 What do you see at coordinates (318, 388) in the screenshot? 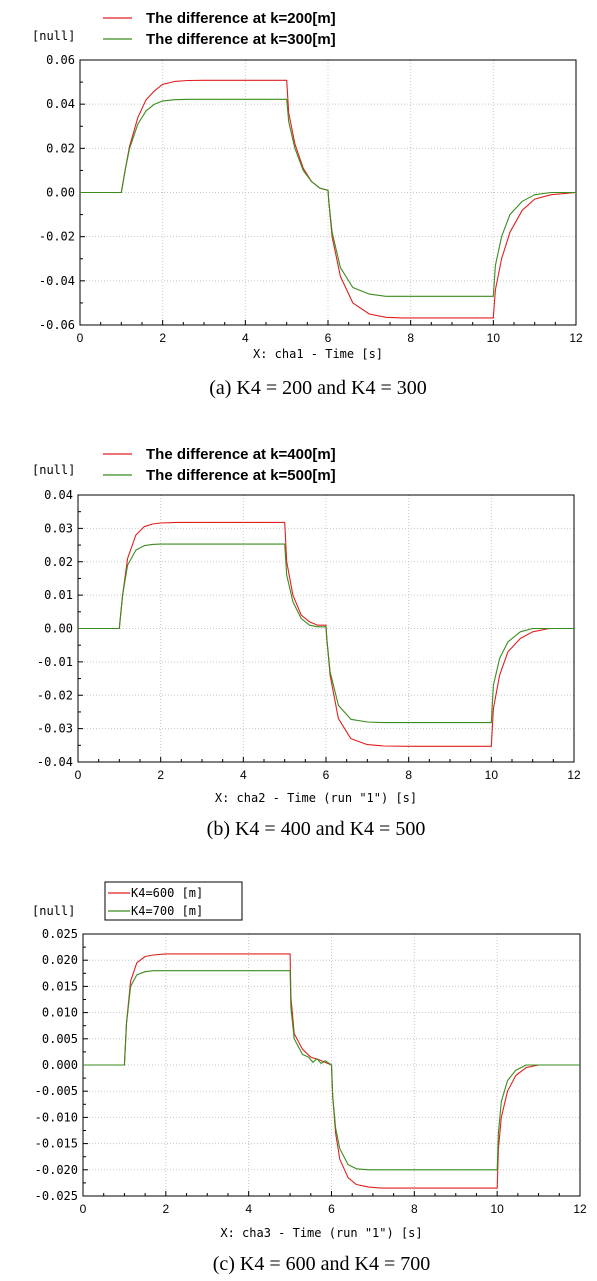
I see `figure-caption: (a) K4 = 200 and K4 = 300` at bounding box center [318, 388].